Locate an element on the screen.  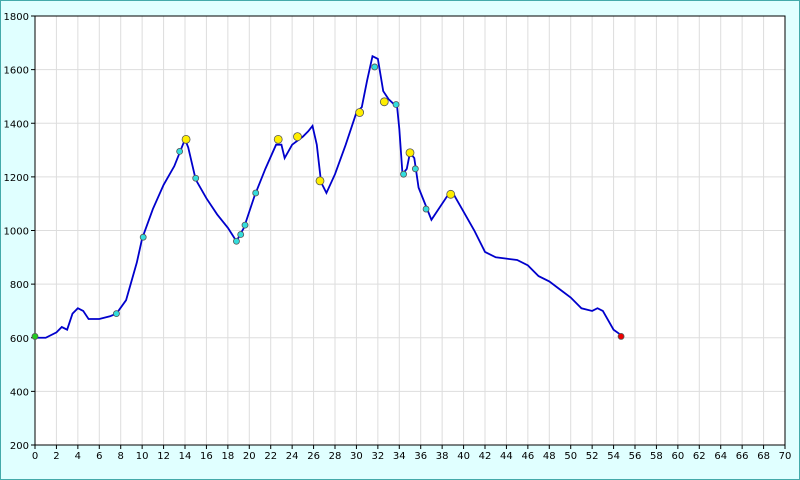
x-tick-label: 30 is located at coordinates (356, 456).